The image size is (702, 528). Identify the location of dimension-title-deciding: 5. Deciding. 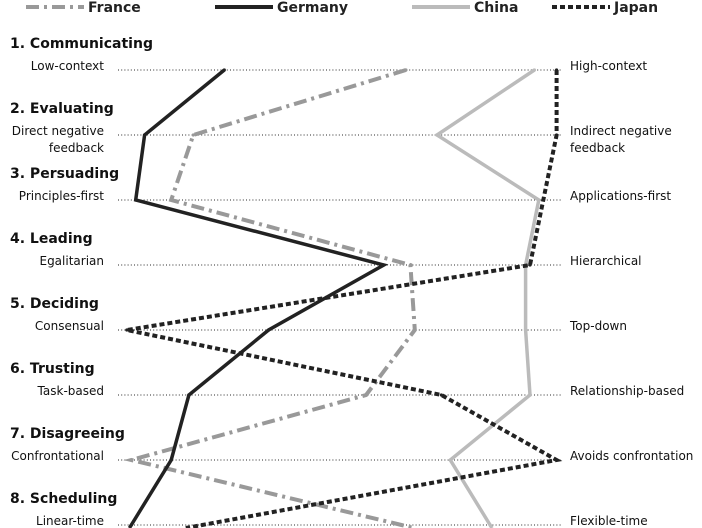
(54, 304).